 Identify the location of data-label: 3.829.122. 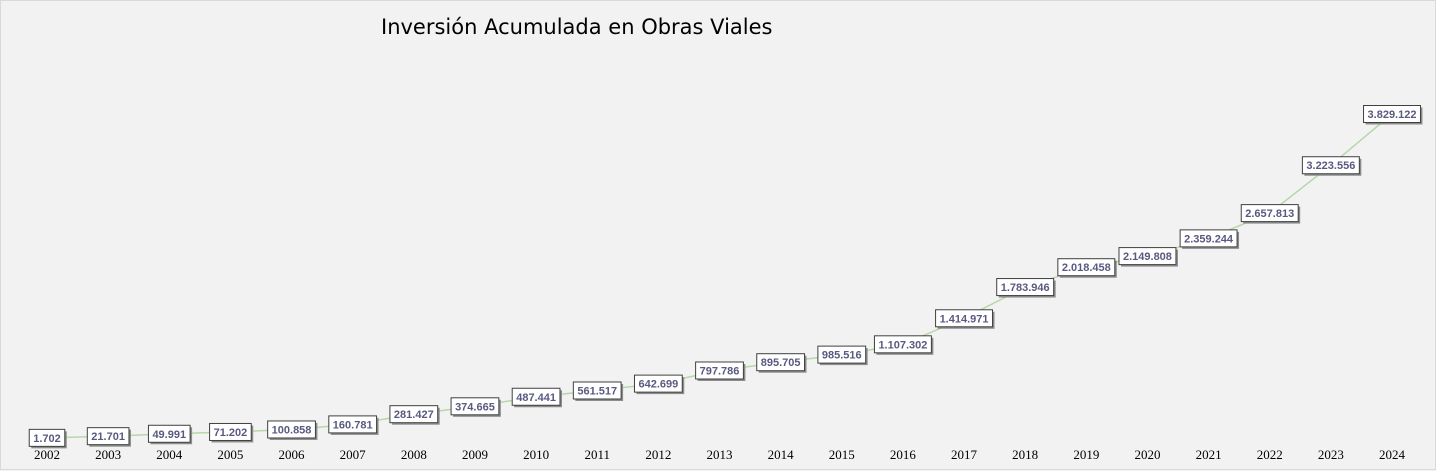
(1393, 115).